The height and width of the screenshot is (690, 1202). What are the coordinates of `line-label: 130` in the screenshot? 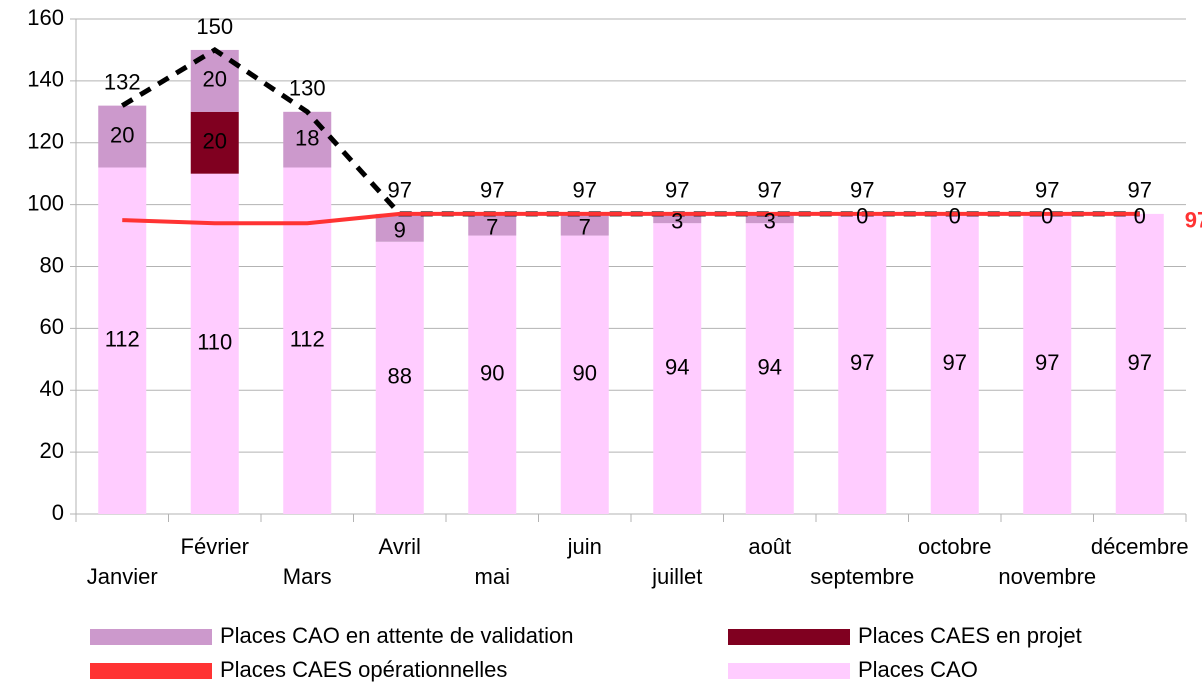 It's located at (307, 88).